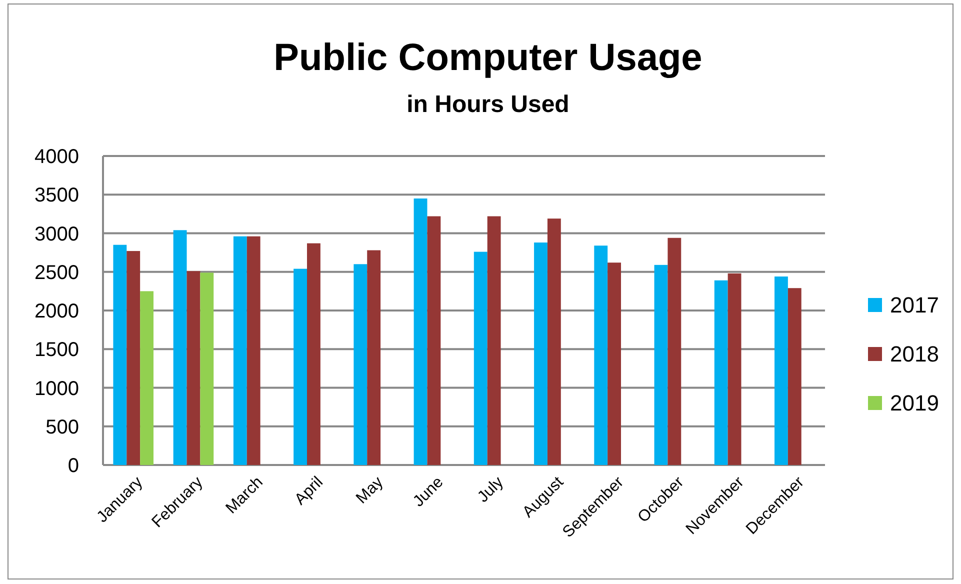  What do you see at coordinates (914, 305) in the screenshot?
I see `legend-label: 2017` at bounding box center [914, 305].